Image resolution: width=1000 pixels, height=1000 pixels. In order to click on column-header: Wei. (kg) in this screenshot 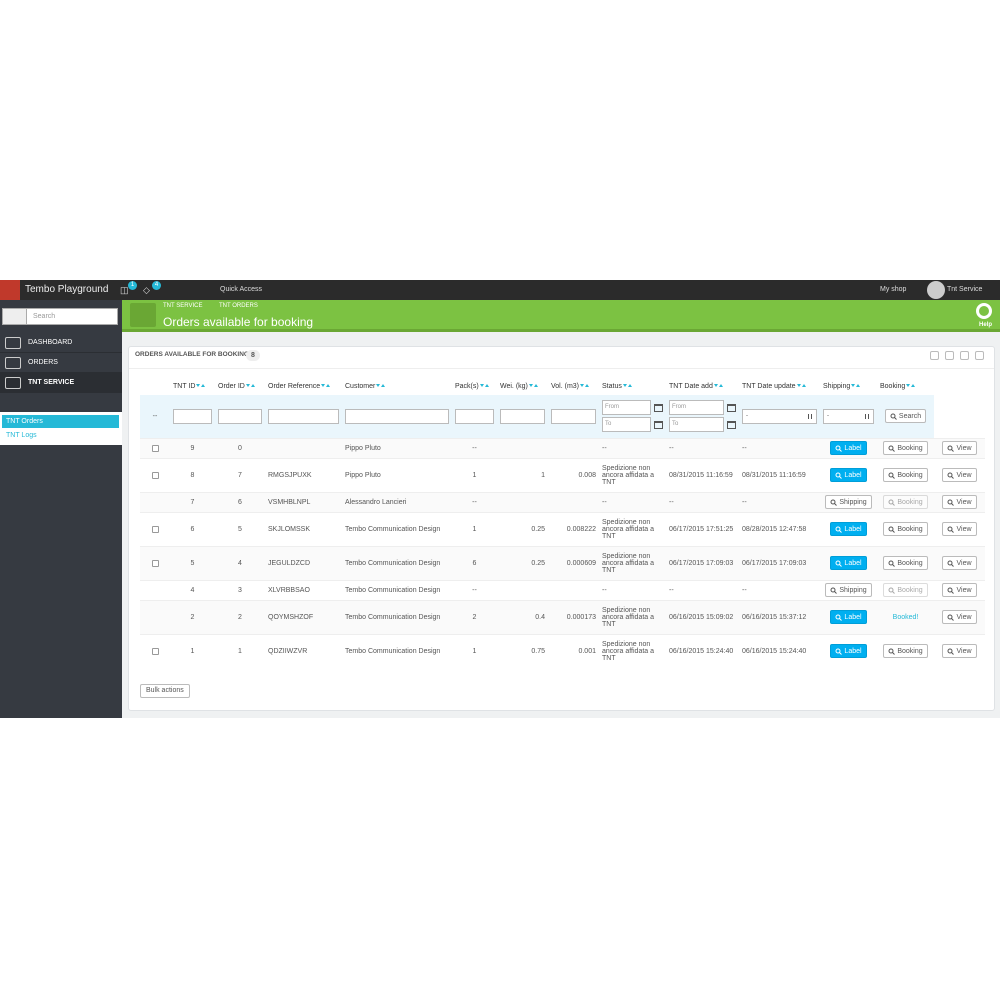, I will do `click(522, 386)`.